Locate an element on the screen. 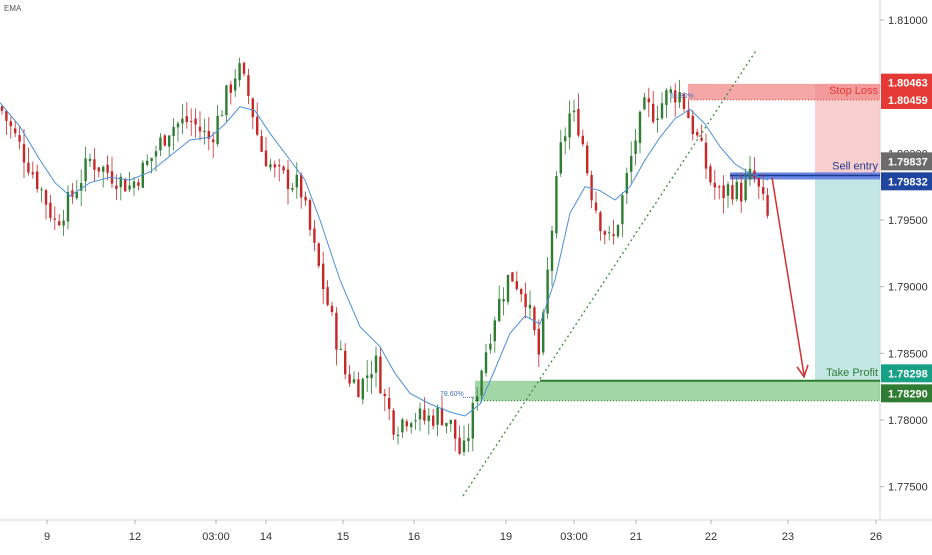 This screenshot has width=932, height=555. sell-entry-tag-2: 1.79832 is located at coordinates (908, 182).